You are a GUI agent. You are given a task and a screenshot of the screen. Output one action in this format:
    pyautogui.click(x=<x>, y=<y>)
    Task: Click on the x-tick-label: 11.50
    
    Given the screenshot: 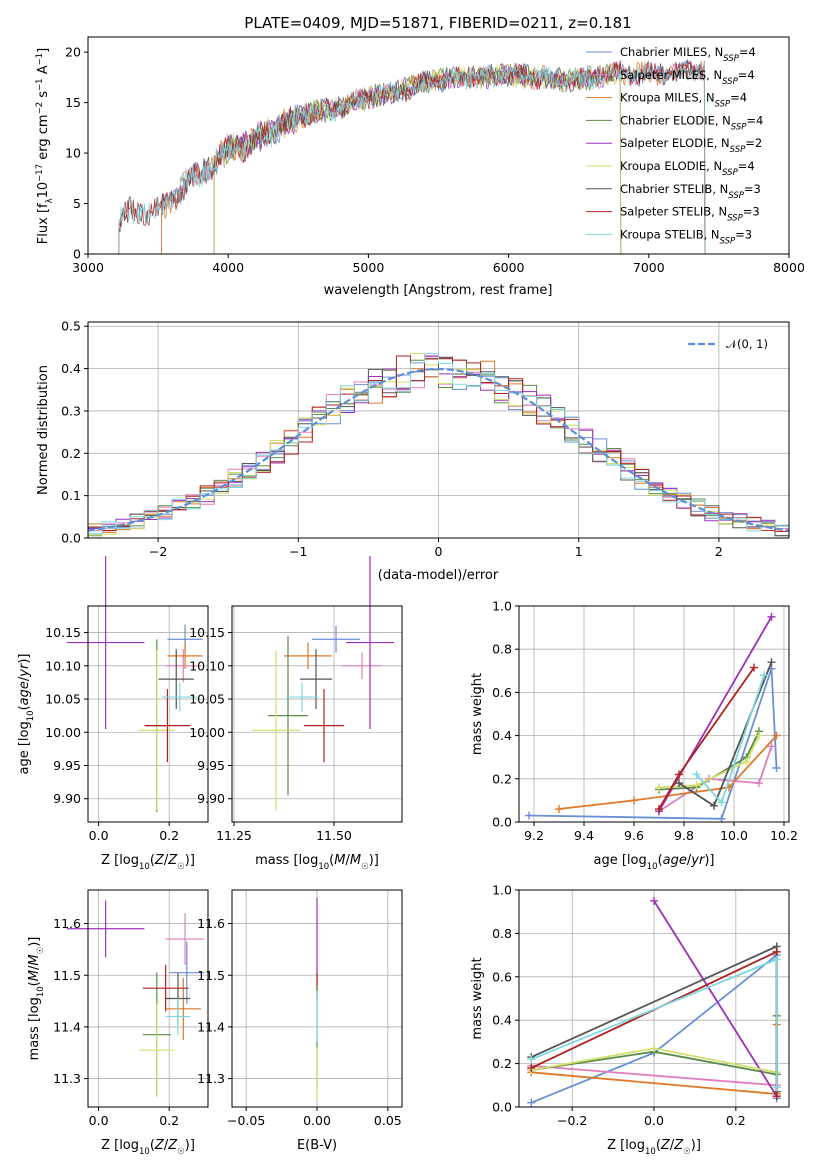 What is the action you would take?
    pyautogui.click(x=334, y=835)
    